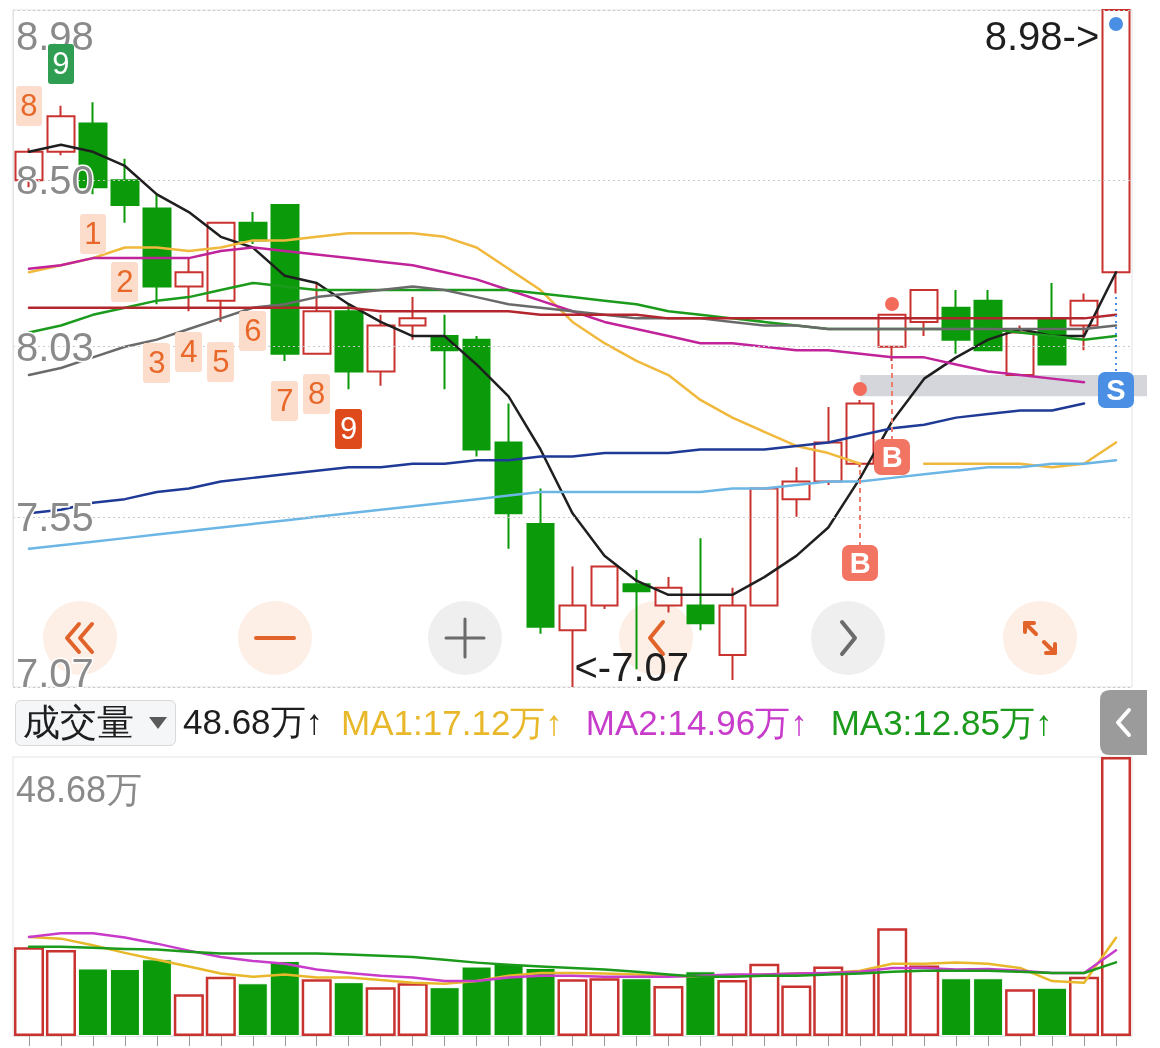 The height and width of the screenshot is (1048, 1160). I want to click on annotation: 2, so click(125, 281).